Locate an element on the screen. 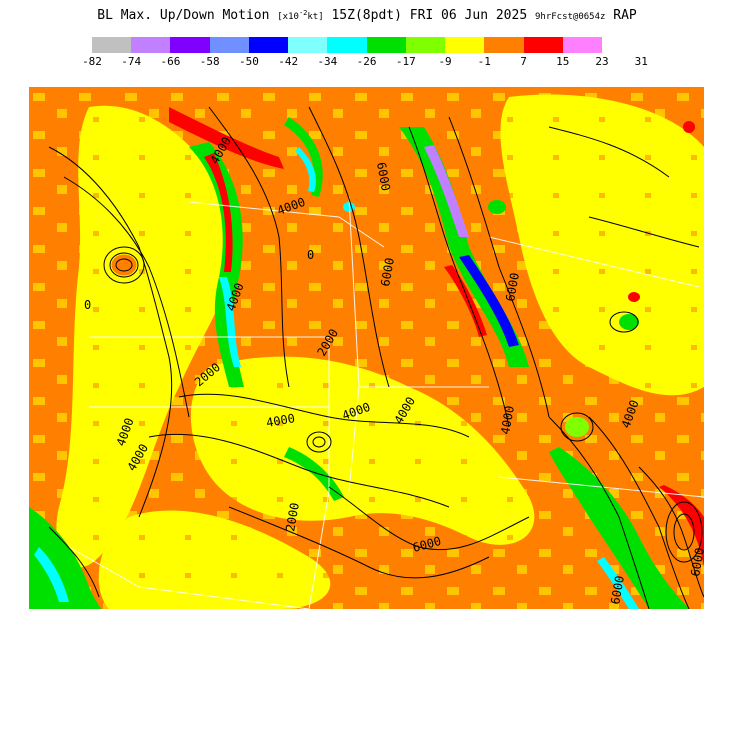  color-legend is located at coordinates (347, 45).